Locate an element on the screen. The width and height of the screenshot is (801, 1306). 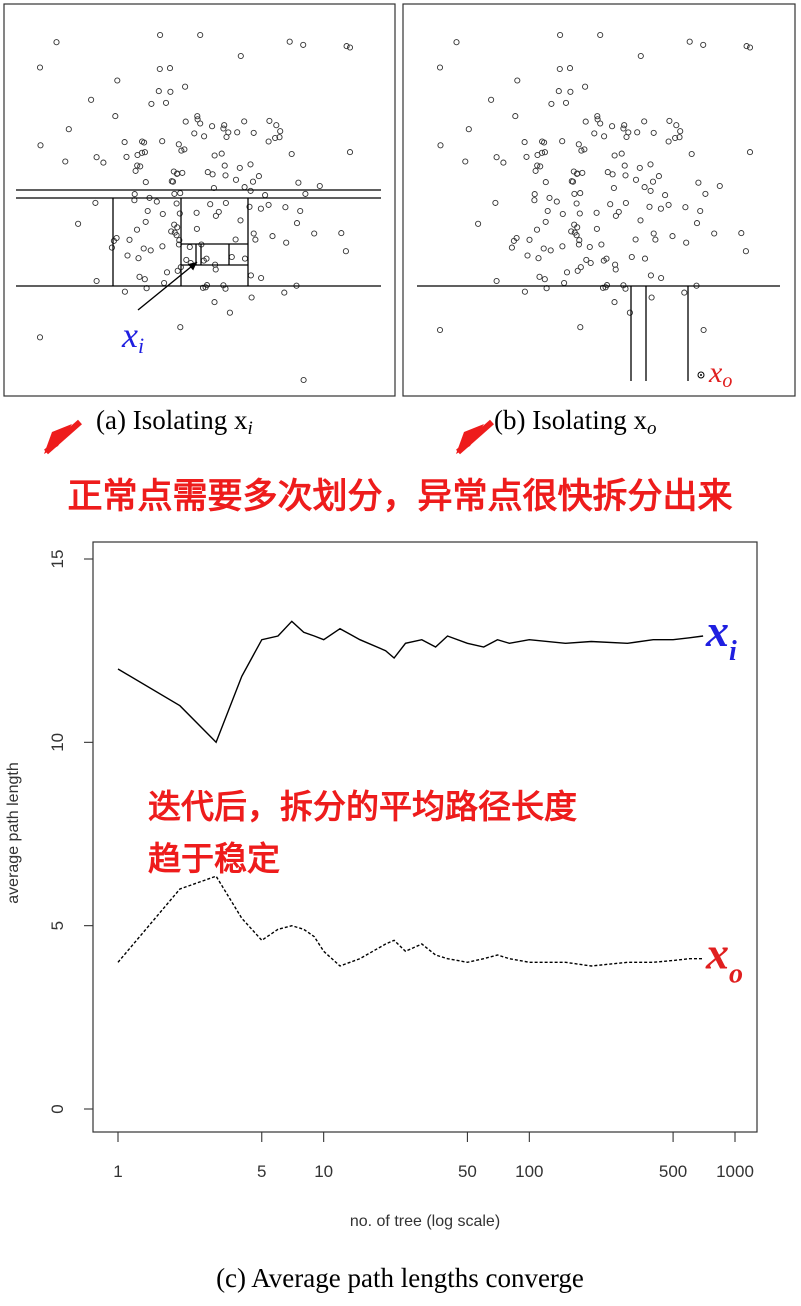
panel-a-pointer-arrow is located at coordinates (167, 286).